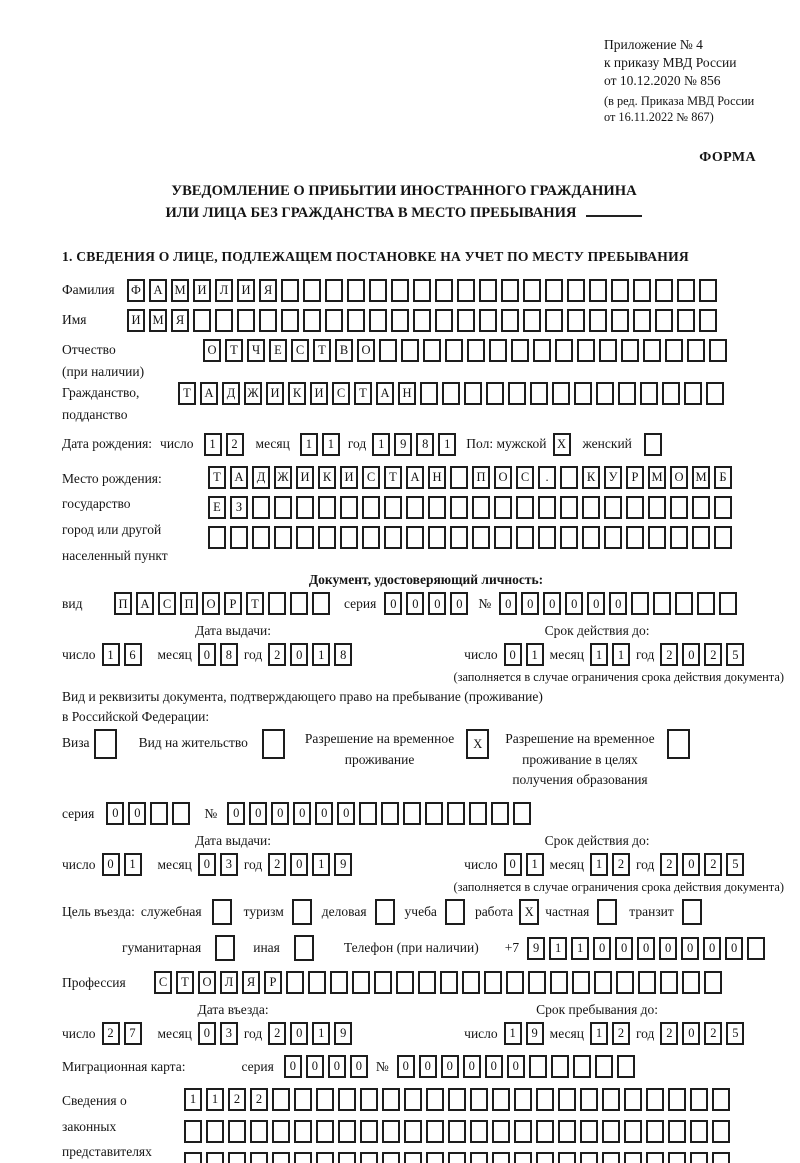  Describe the element at coordinates (561, 444) in the screenshot. I see `char-box: X` at that location.